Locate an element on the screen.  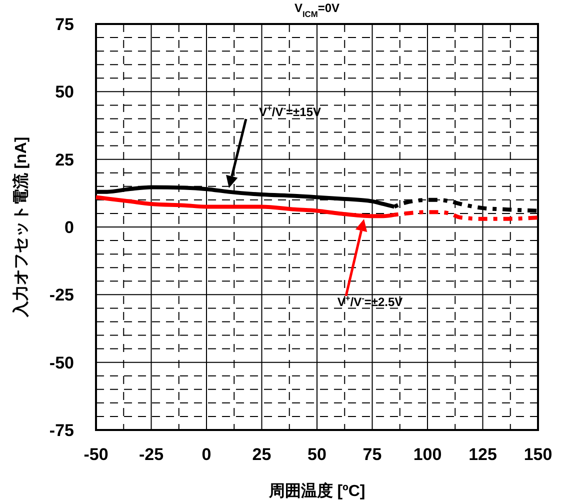
chart-title: V$_{ICM}$=0V is located at coordinates (317, 10).